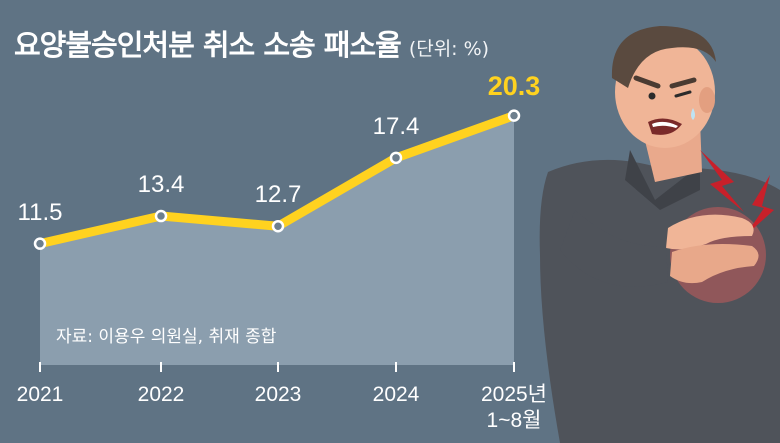  Describe the element at coordinates (614, 248) in the screenshot. I see `figure-sleeve` at that location.